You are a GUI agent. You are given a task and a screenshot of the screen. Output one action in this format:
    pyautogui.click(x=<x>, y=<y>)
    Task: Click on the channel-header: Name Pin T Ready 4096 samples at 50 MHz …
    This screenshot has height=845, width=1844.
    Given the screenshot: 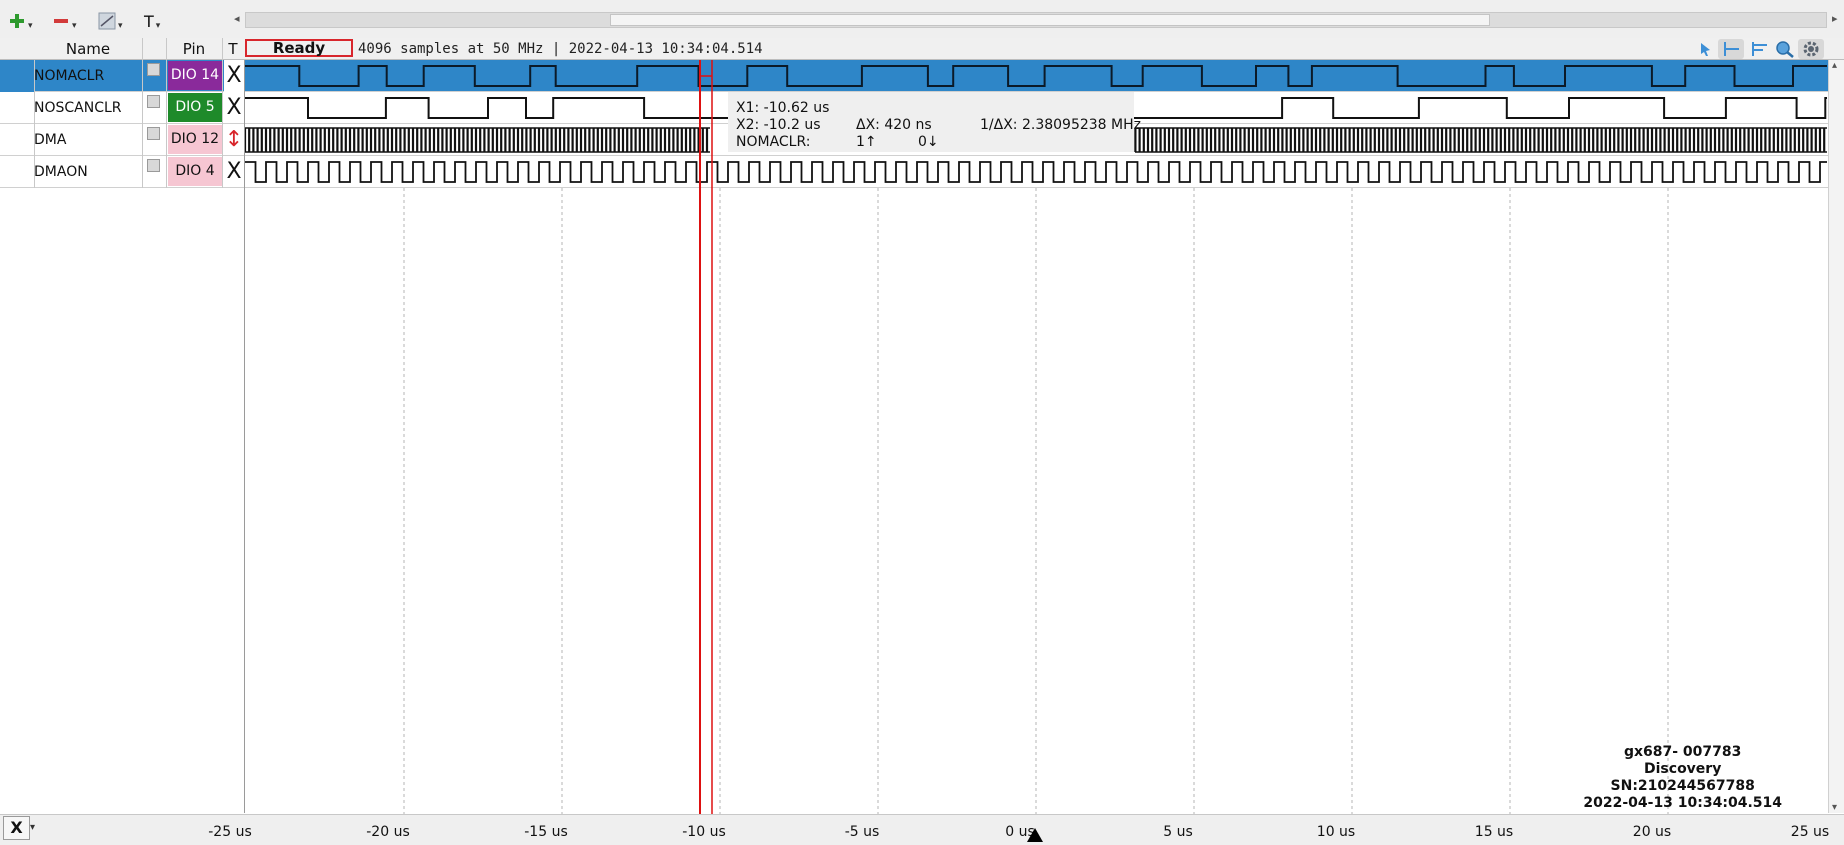 What is the action you would take?
    pyautogui.click(x=922, y=49)
    